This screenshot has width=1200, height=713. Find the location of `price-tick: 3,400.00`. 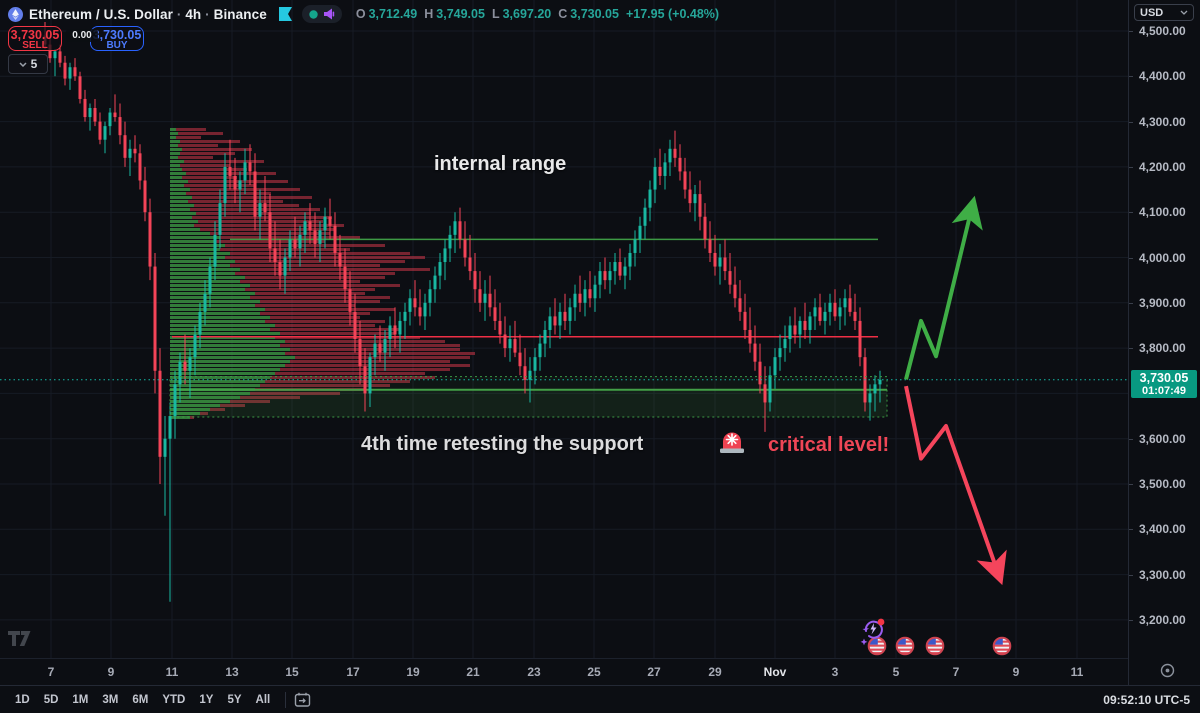

price-tick: 3,400.00 is located at coordinates (1162, 529).